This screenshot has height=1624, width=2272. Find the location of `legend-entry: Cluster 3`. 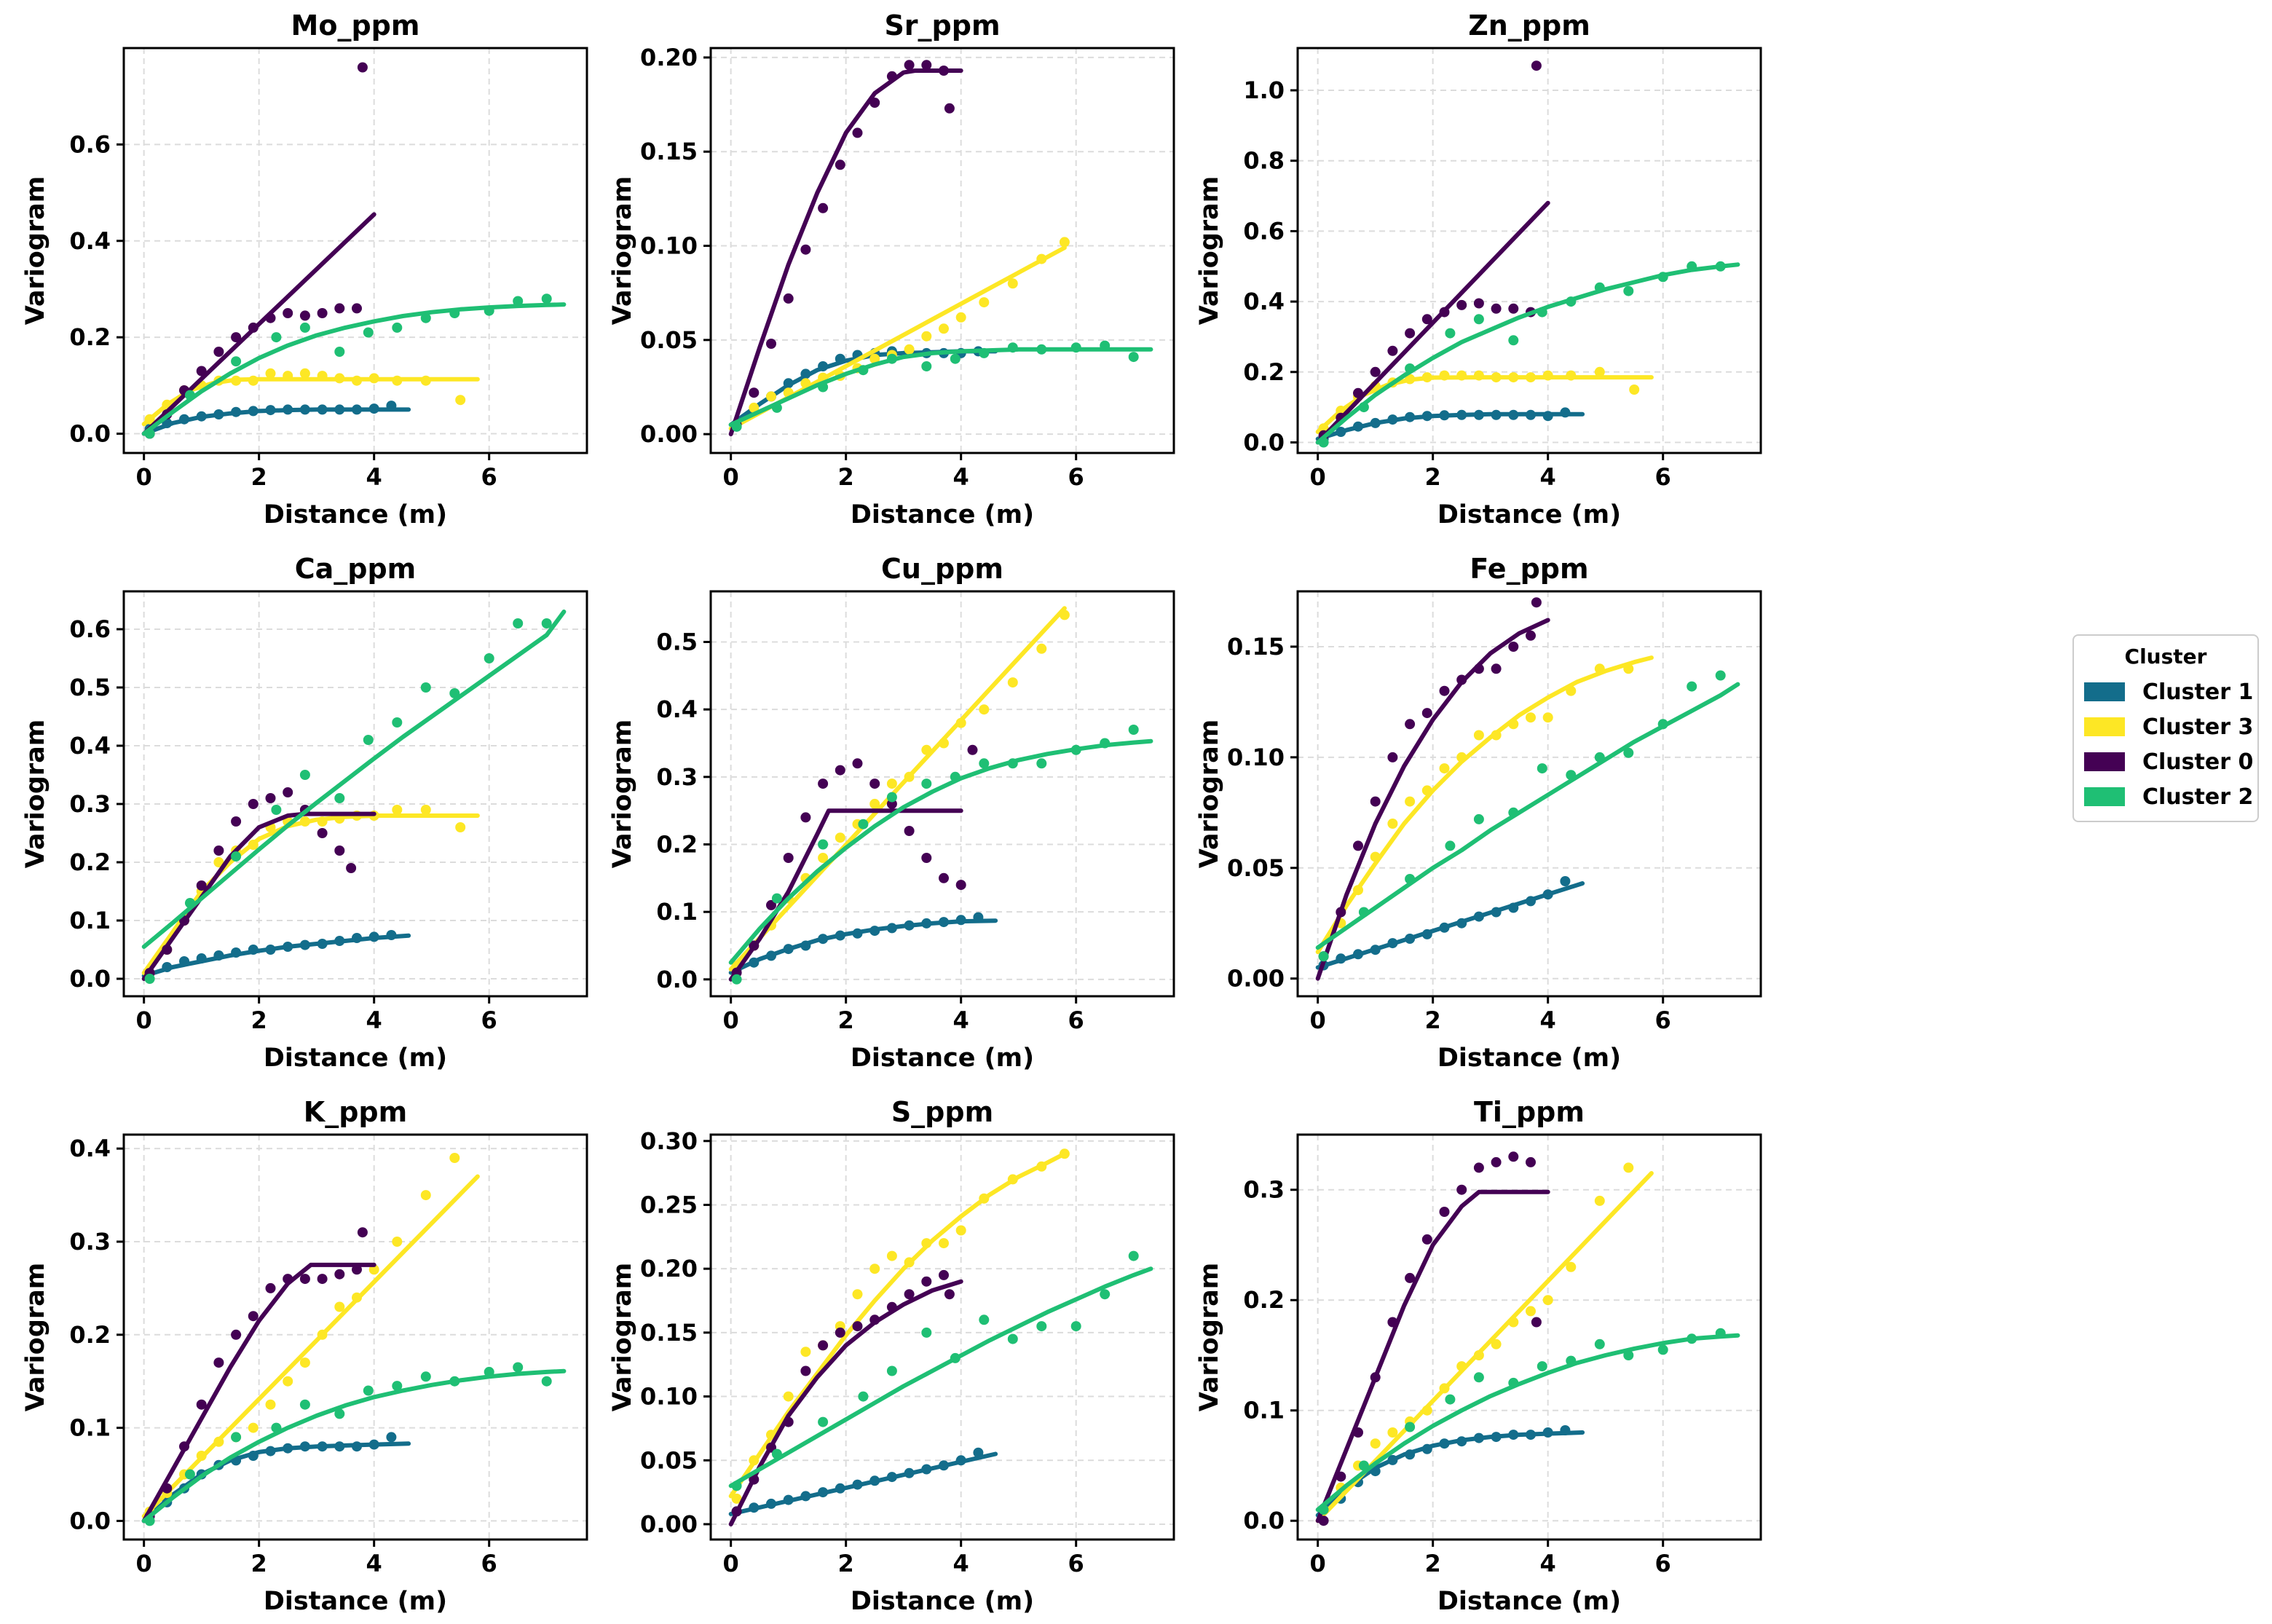

legend-entry: Cluster 3 is located at coordinates (2165, 726).